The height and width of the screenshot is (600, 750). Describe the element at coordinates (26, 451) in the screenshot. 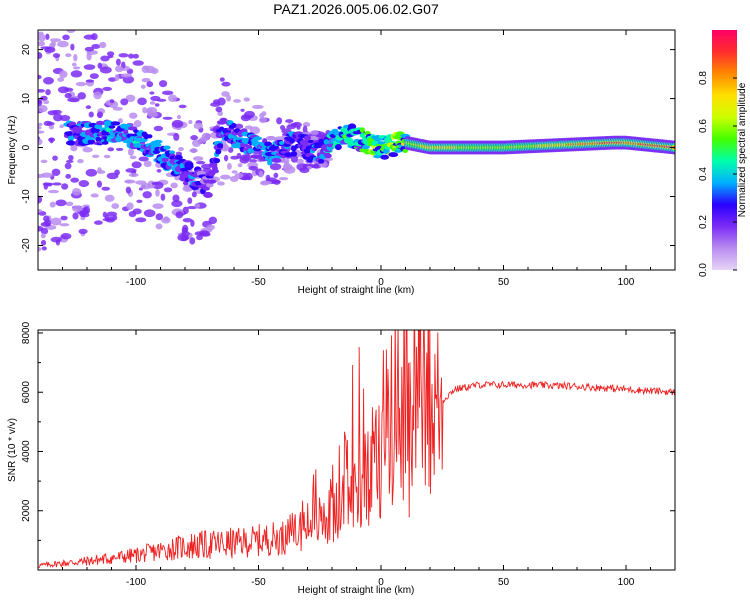

I see `snr-ytick-label: 4000` at that location.